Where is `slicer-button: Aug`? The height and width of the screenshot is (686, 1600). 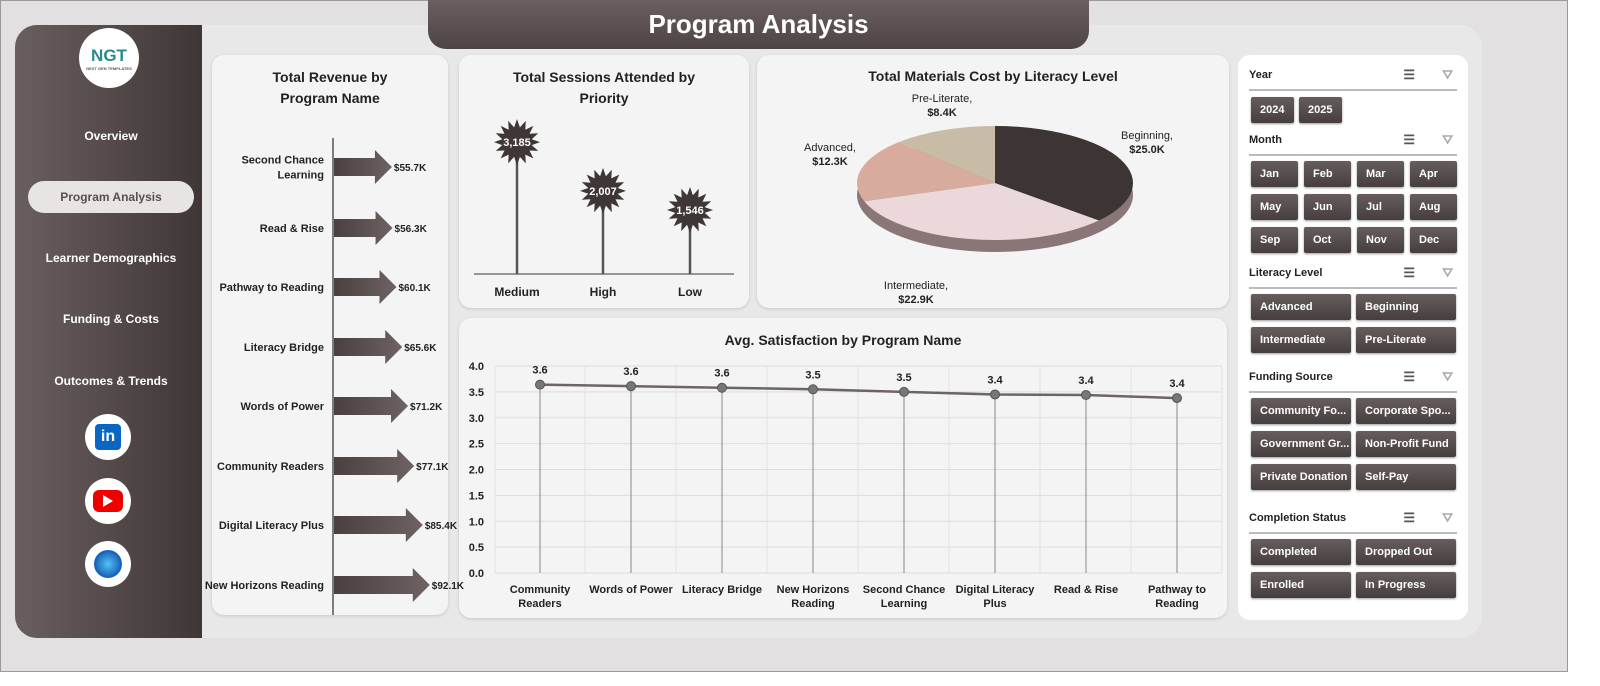 slicer-button: Aug is located at coordinates (1433, 207).